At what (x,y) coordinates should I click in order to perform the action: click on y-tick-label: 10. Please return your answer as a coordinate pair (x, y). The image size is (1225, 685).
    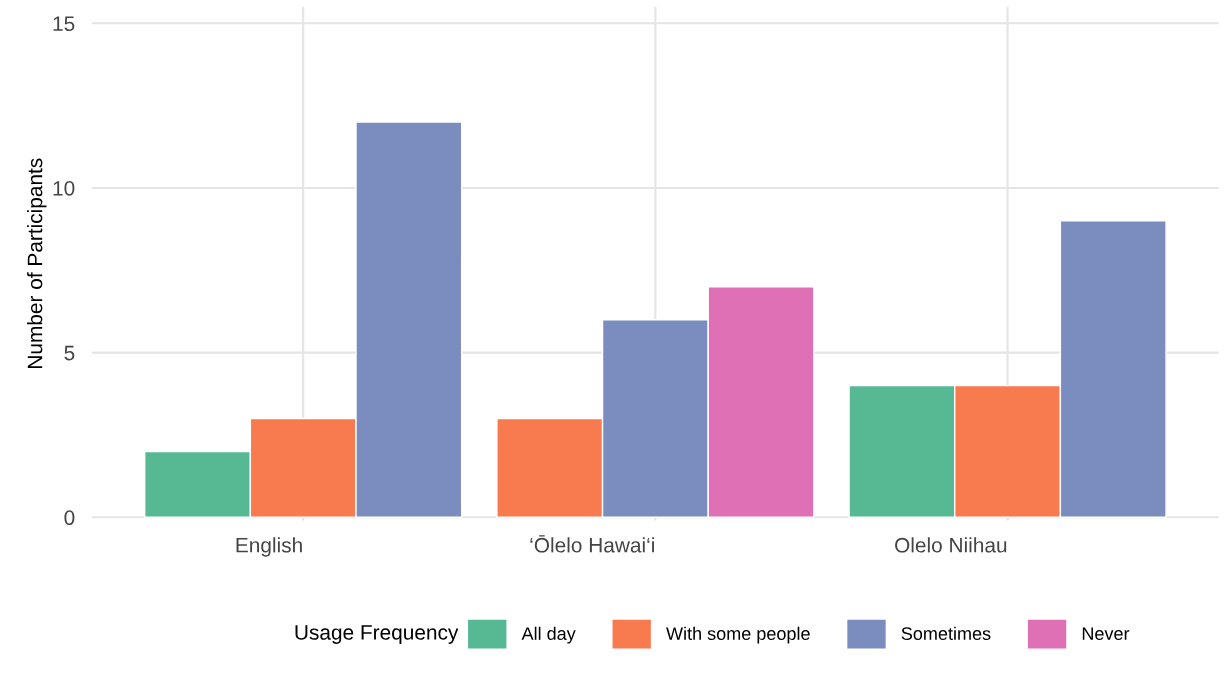
    Looking at the image, I should click on (64, 188).